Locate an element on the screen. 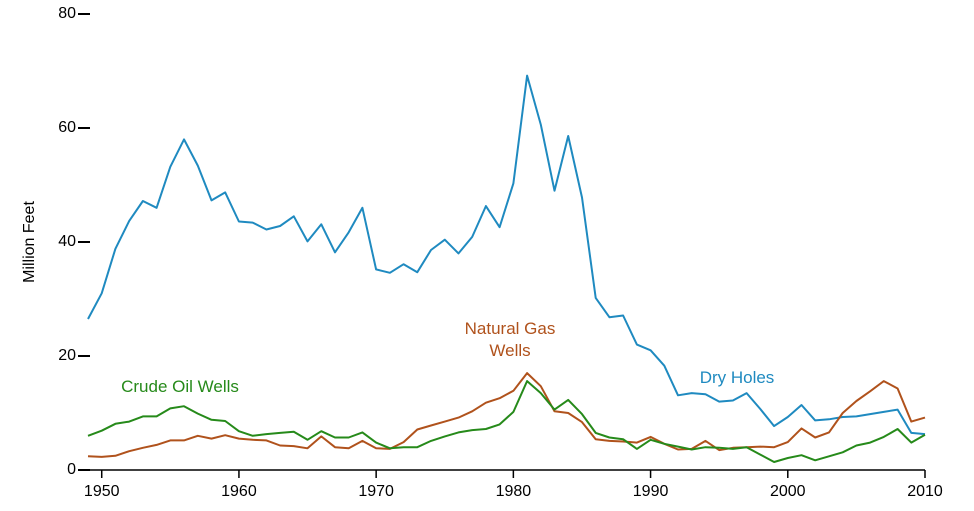 This screenshot has height=511, width=974. y-tick-label: 40 is located at coordinates (67, 241).